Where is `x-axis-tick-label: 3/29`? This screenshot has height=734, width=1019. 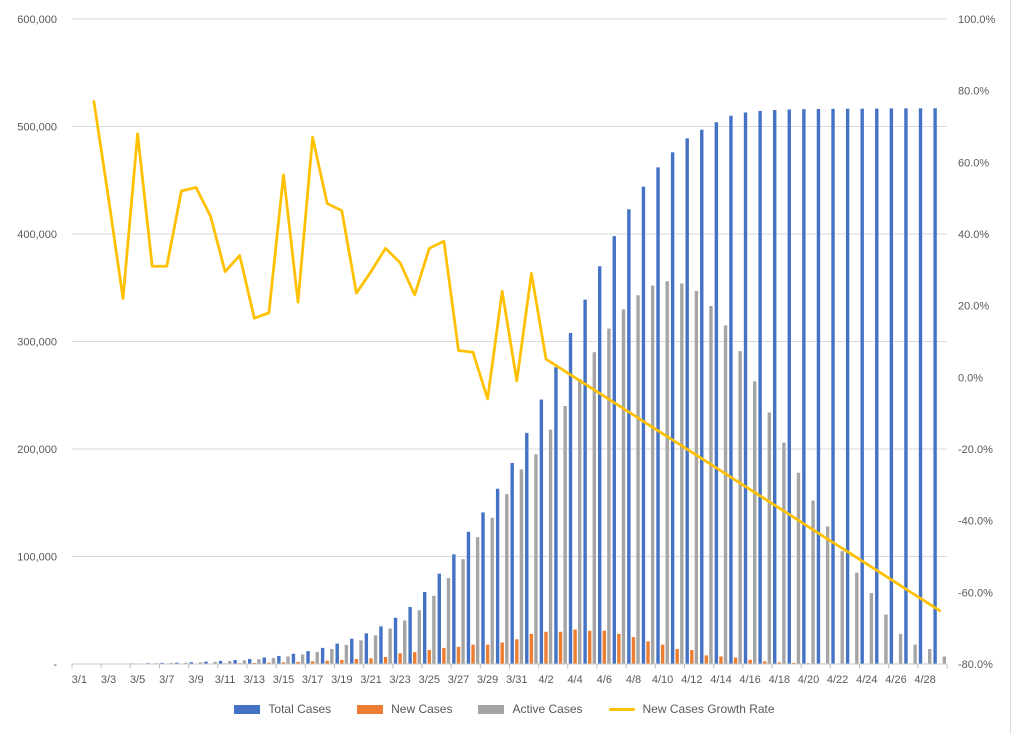
x-axis-tick-label: 3/29 is located at coordinates (487, 680).